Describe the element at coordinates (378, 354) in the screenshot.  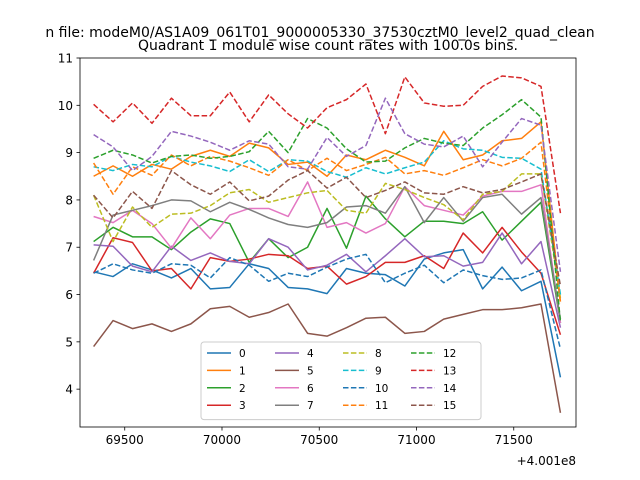
I see `legend-label-8: 8` at that location.